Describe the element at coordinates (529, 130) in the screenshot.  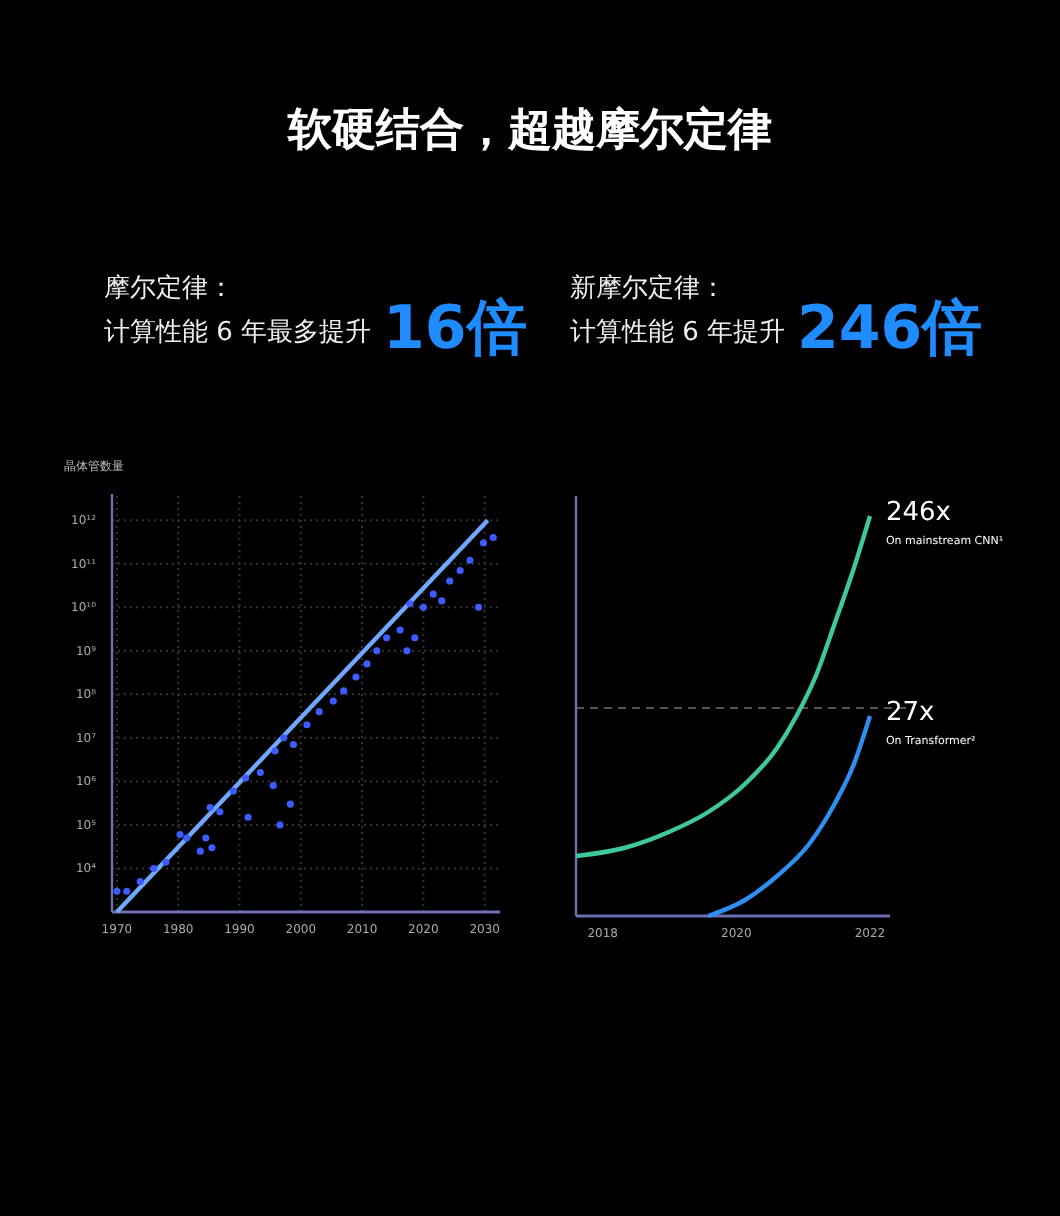
I see `chart-title: 软硬结合，超越摩尔定律` at that location.